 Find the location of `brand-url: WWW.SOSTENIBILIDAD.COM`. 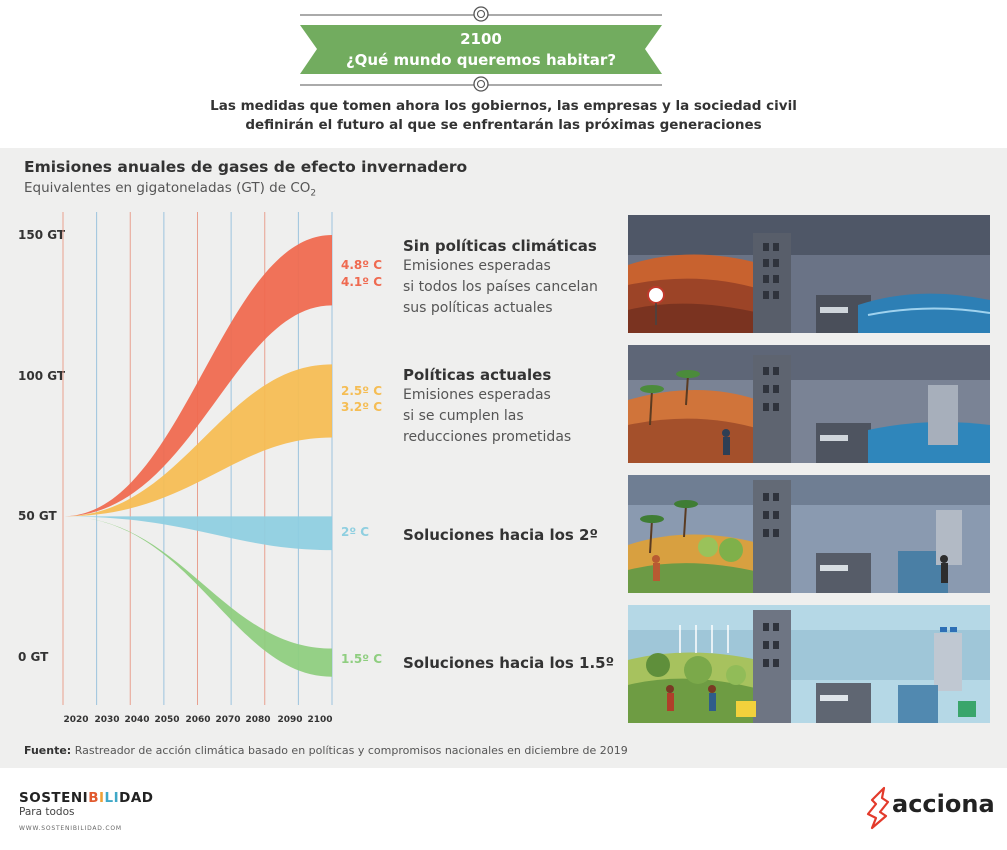

brand-url: WWW.SOSTENIBILIDAD.COM is located at coordinates (70, 828).